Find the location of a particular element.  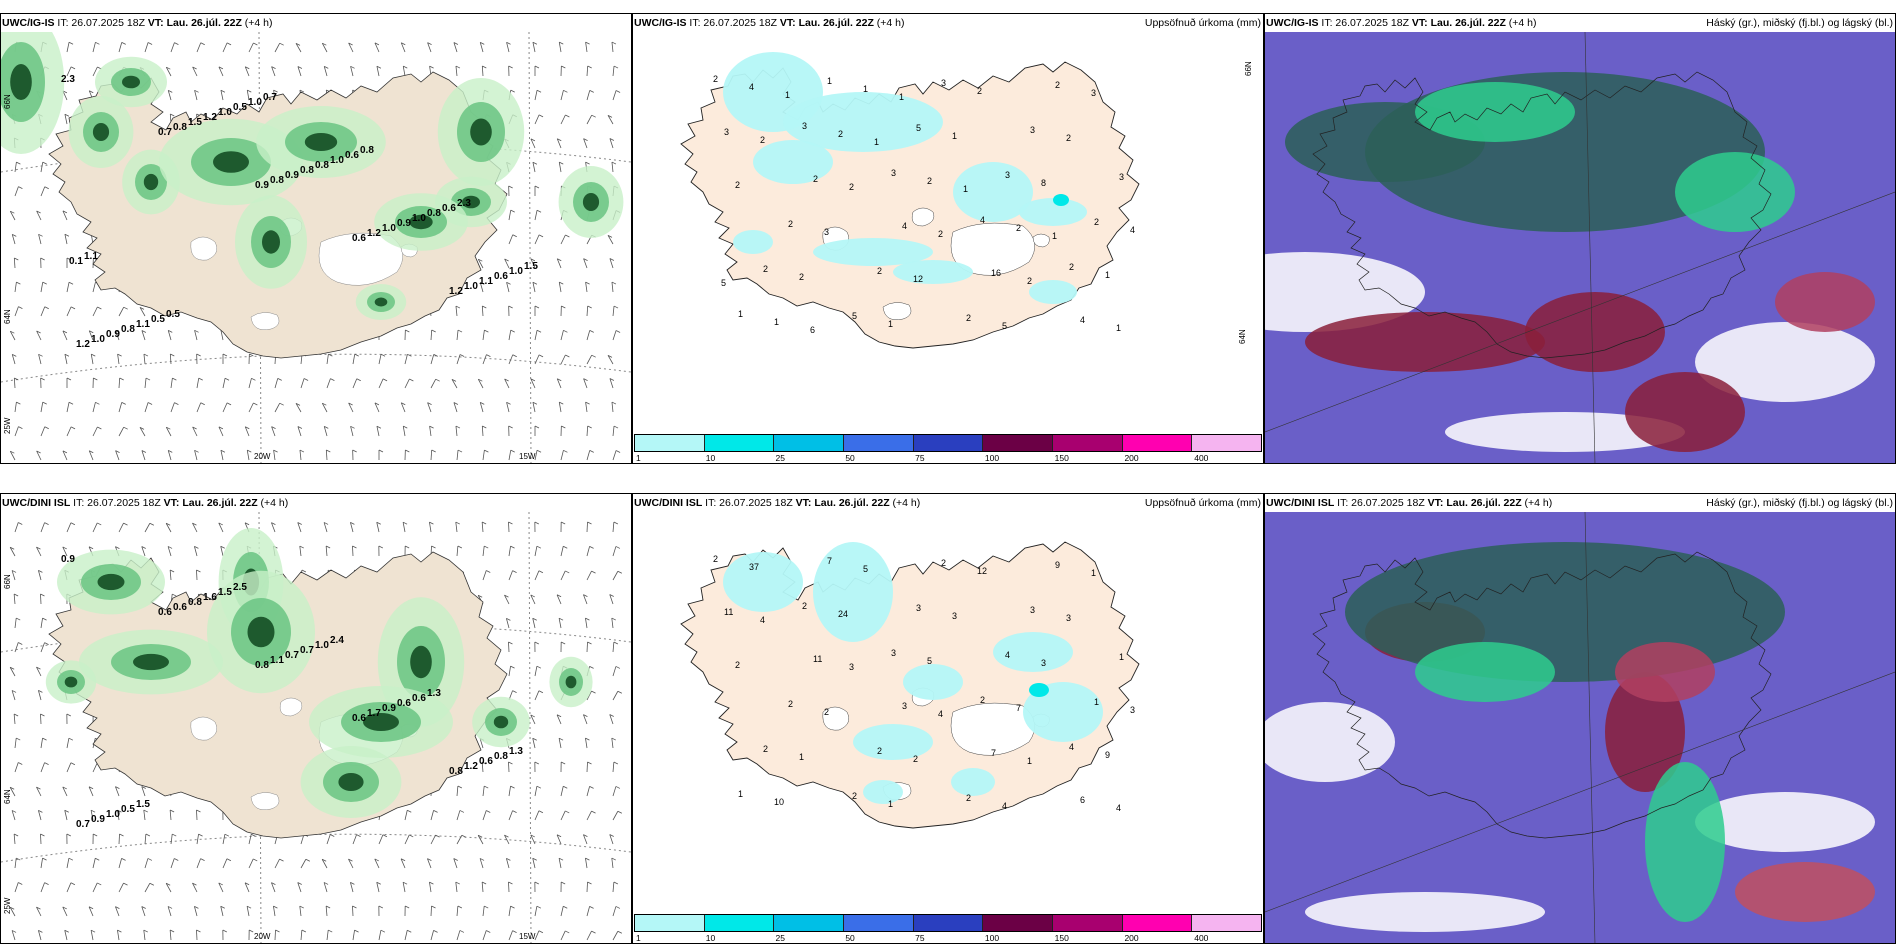

rain-area-heavy is located at coordinates (271, 242).